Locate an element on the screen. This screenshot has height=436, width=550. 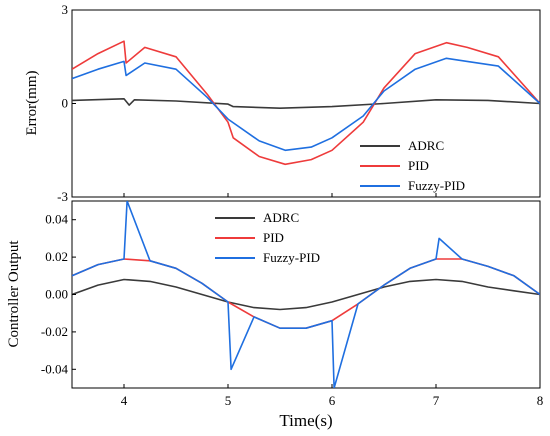
x-axis-label: Time(s) is located at coordinates (305, 420).